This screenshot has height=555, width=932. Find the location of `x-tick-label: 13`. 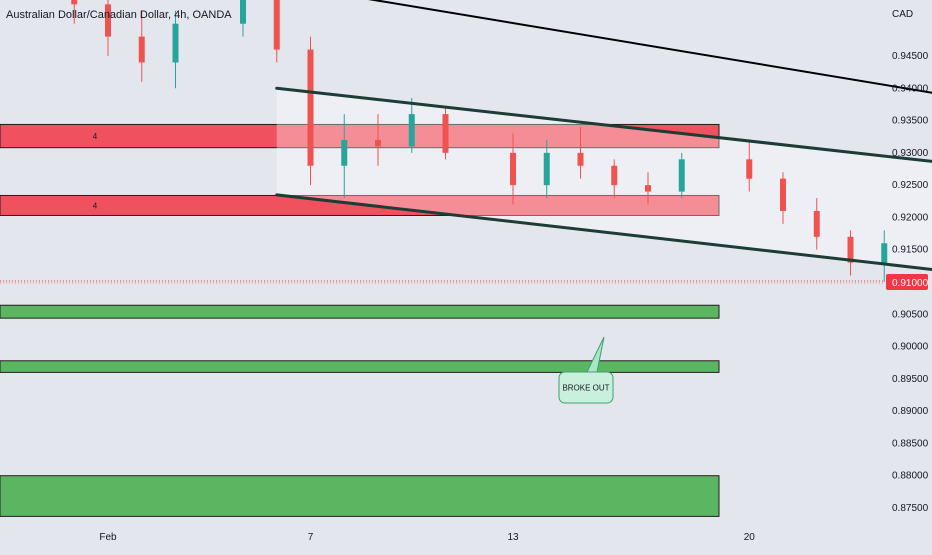

x-tick-label: 13 is located at coordinates (513, 537).